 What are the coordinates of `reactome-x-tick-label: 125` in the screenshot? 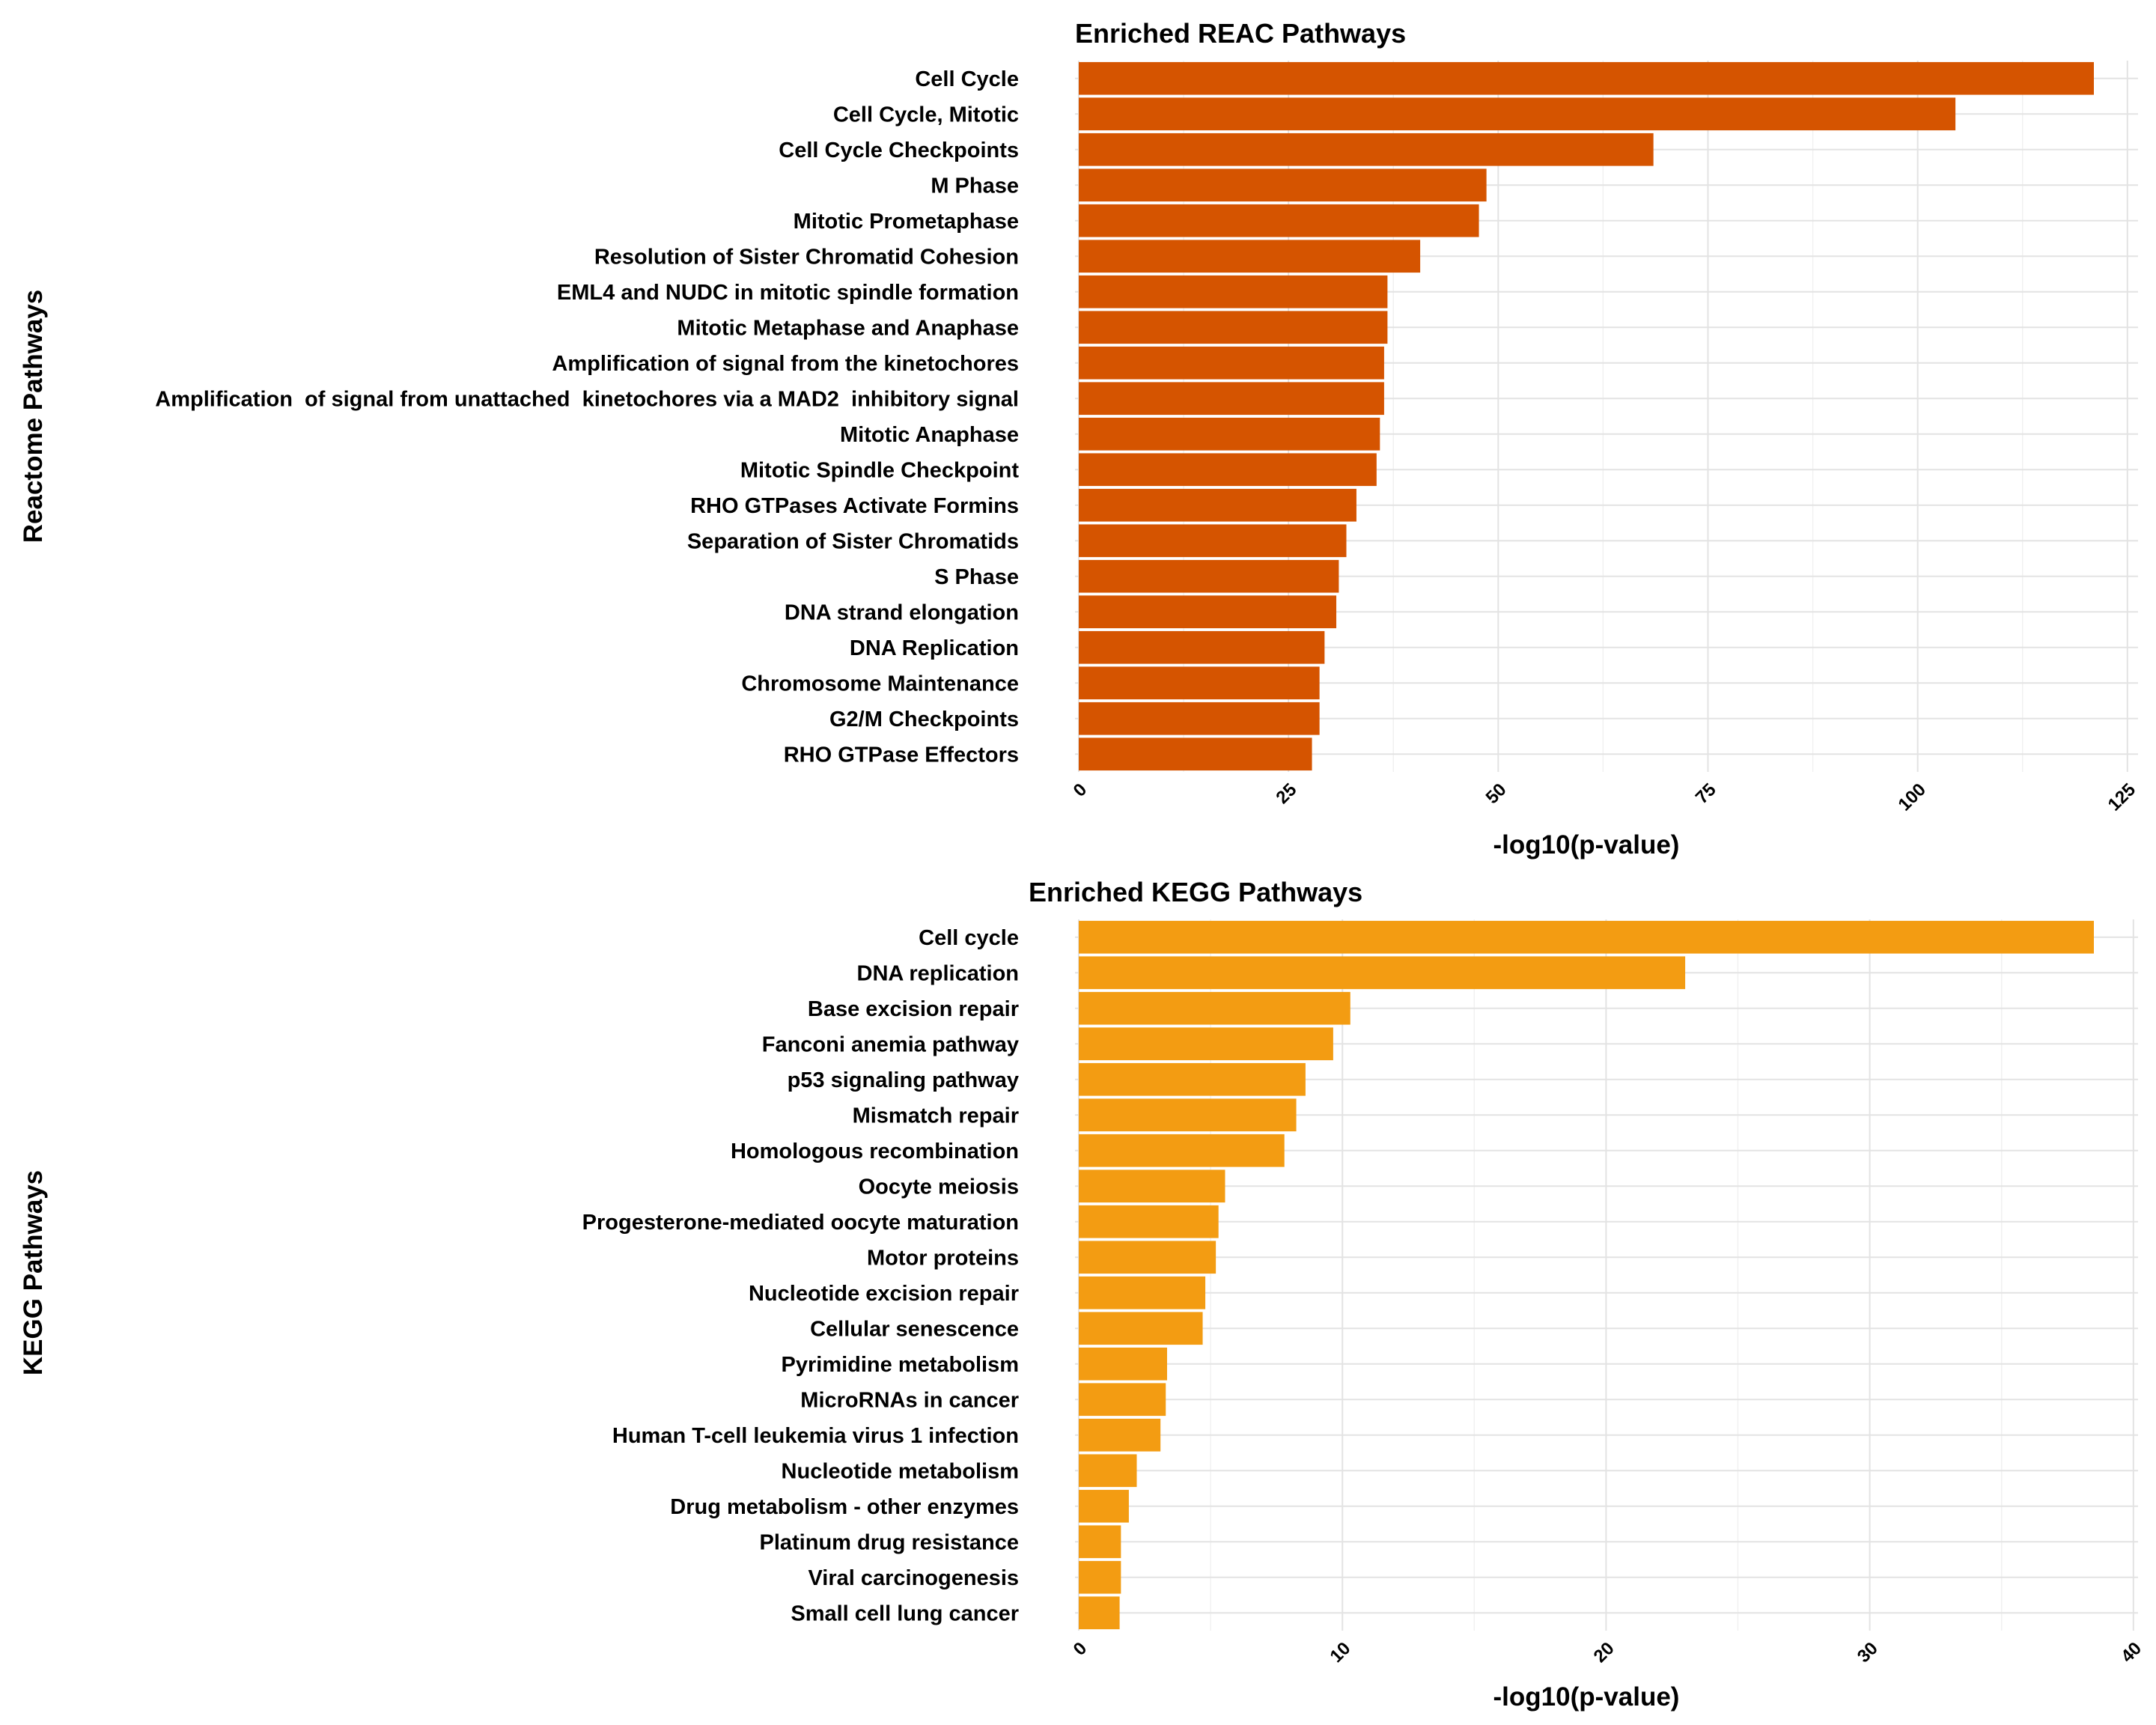 It's located at (2122, 797).